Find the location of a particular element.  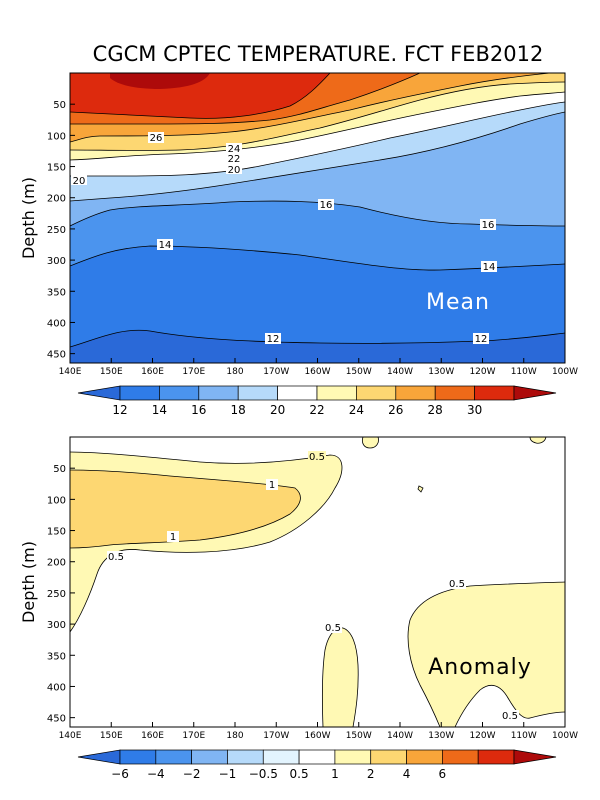

colorbar-label: −0.5 is located at coordinates (263, 774).